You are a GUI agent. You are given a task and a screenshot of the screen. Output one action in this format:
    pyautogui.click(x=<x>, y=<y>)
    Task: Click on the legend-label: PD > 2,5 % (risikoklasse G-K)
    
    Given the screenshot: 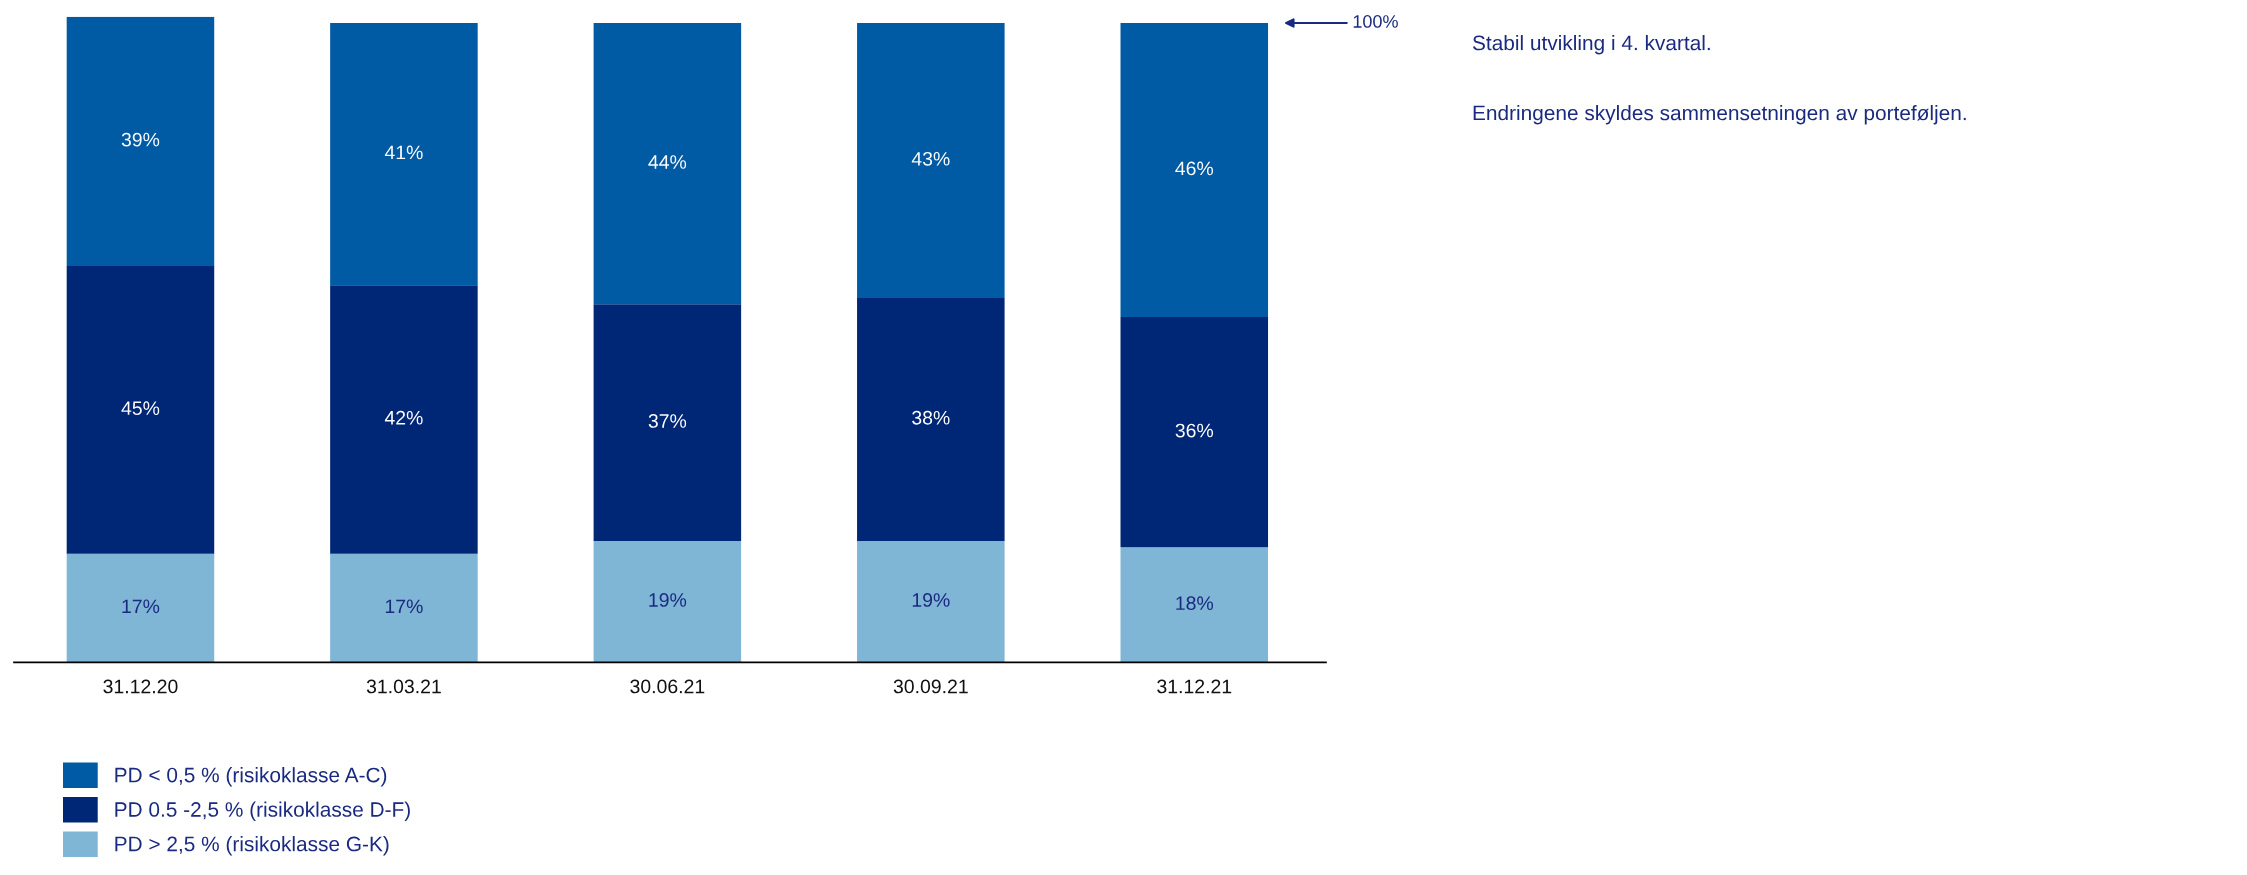 What is the action you would take?
    pyautogui.click(x=252, y=846)
    